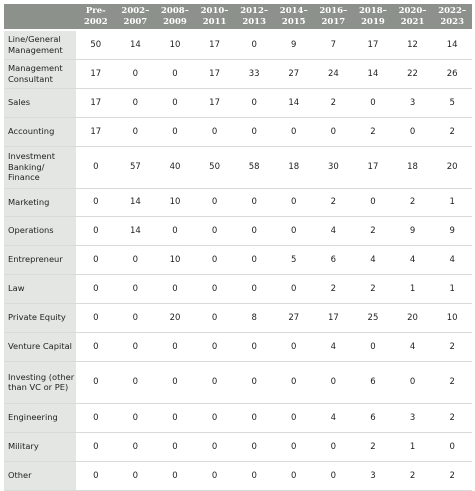 The image size is (475, 491). I want to click on column-header-line: 2010–, so click(214, 10).